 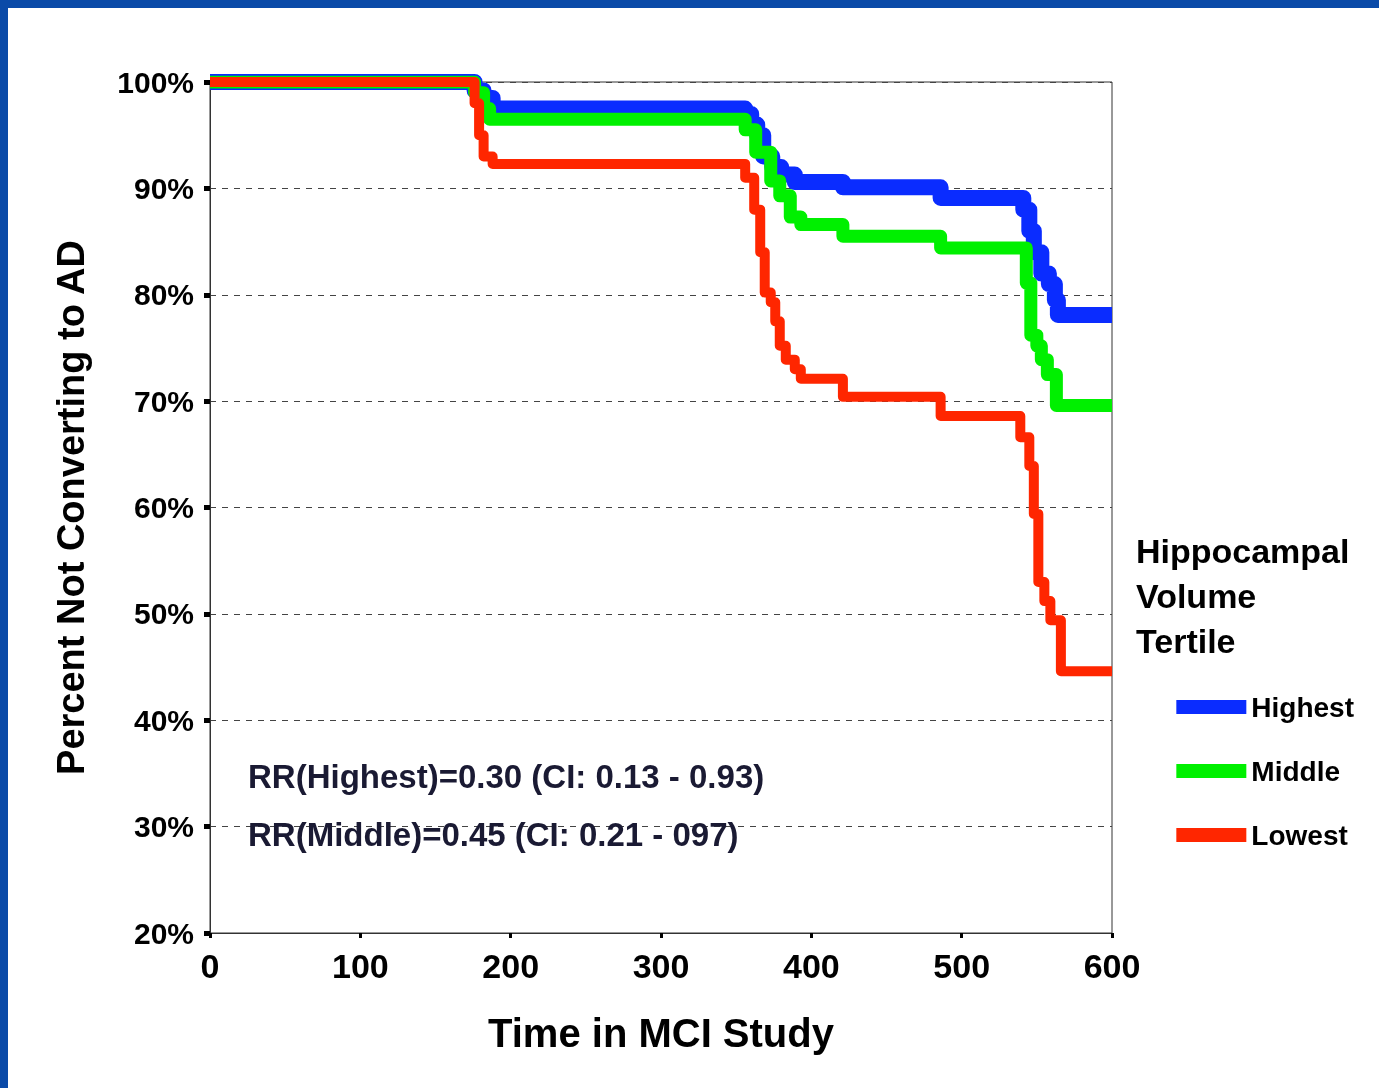 What do you see at coordinates (506, 776) in the screenshot?
I see `annotation: RR(Highest)=0.30 (CI: 0.13 - 0.93)` at bounding box center [506, 776].